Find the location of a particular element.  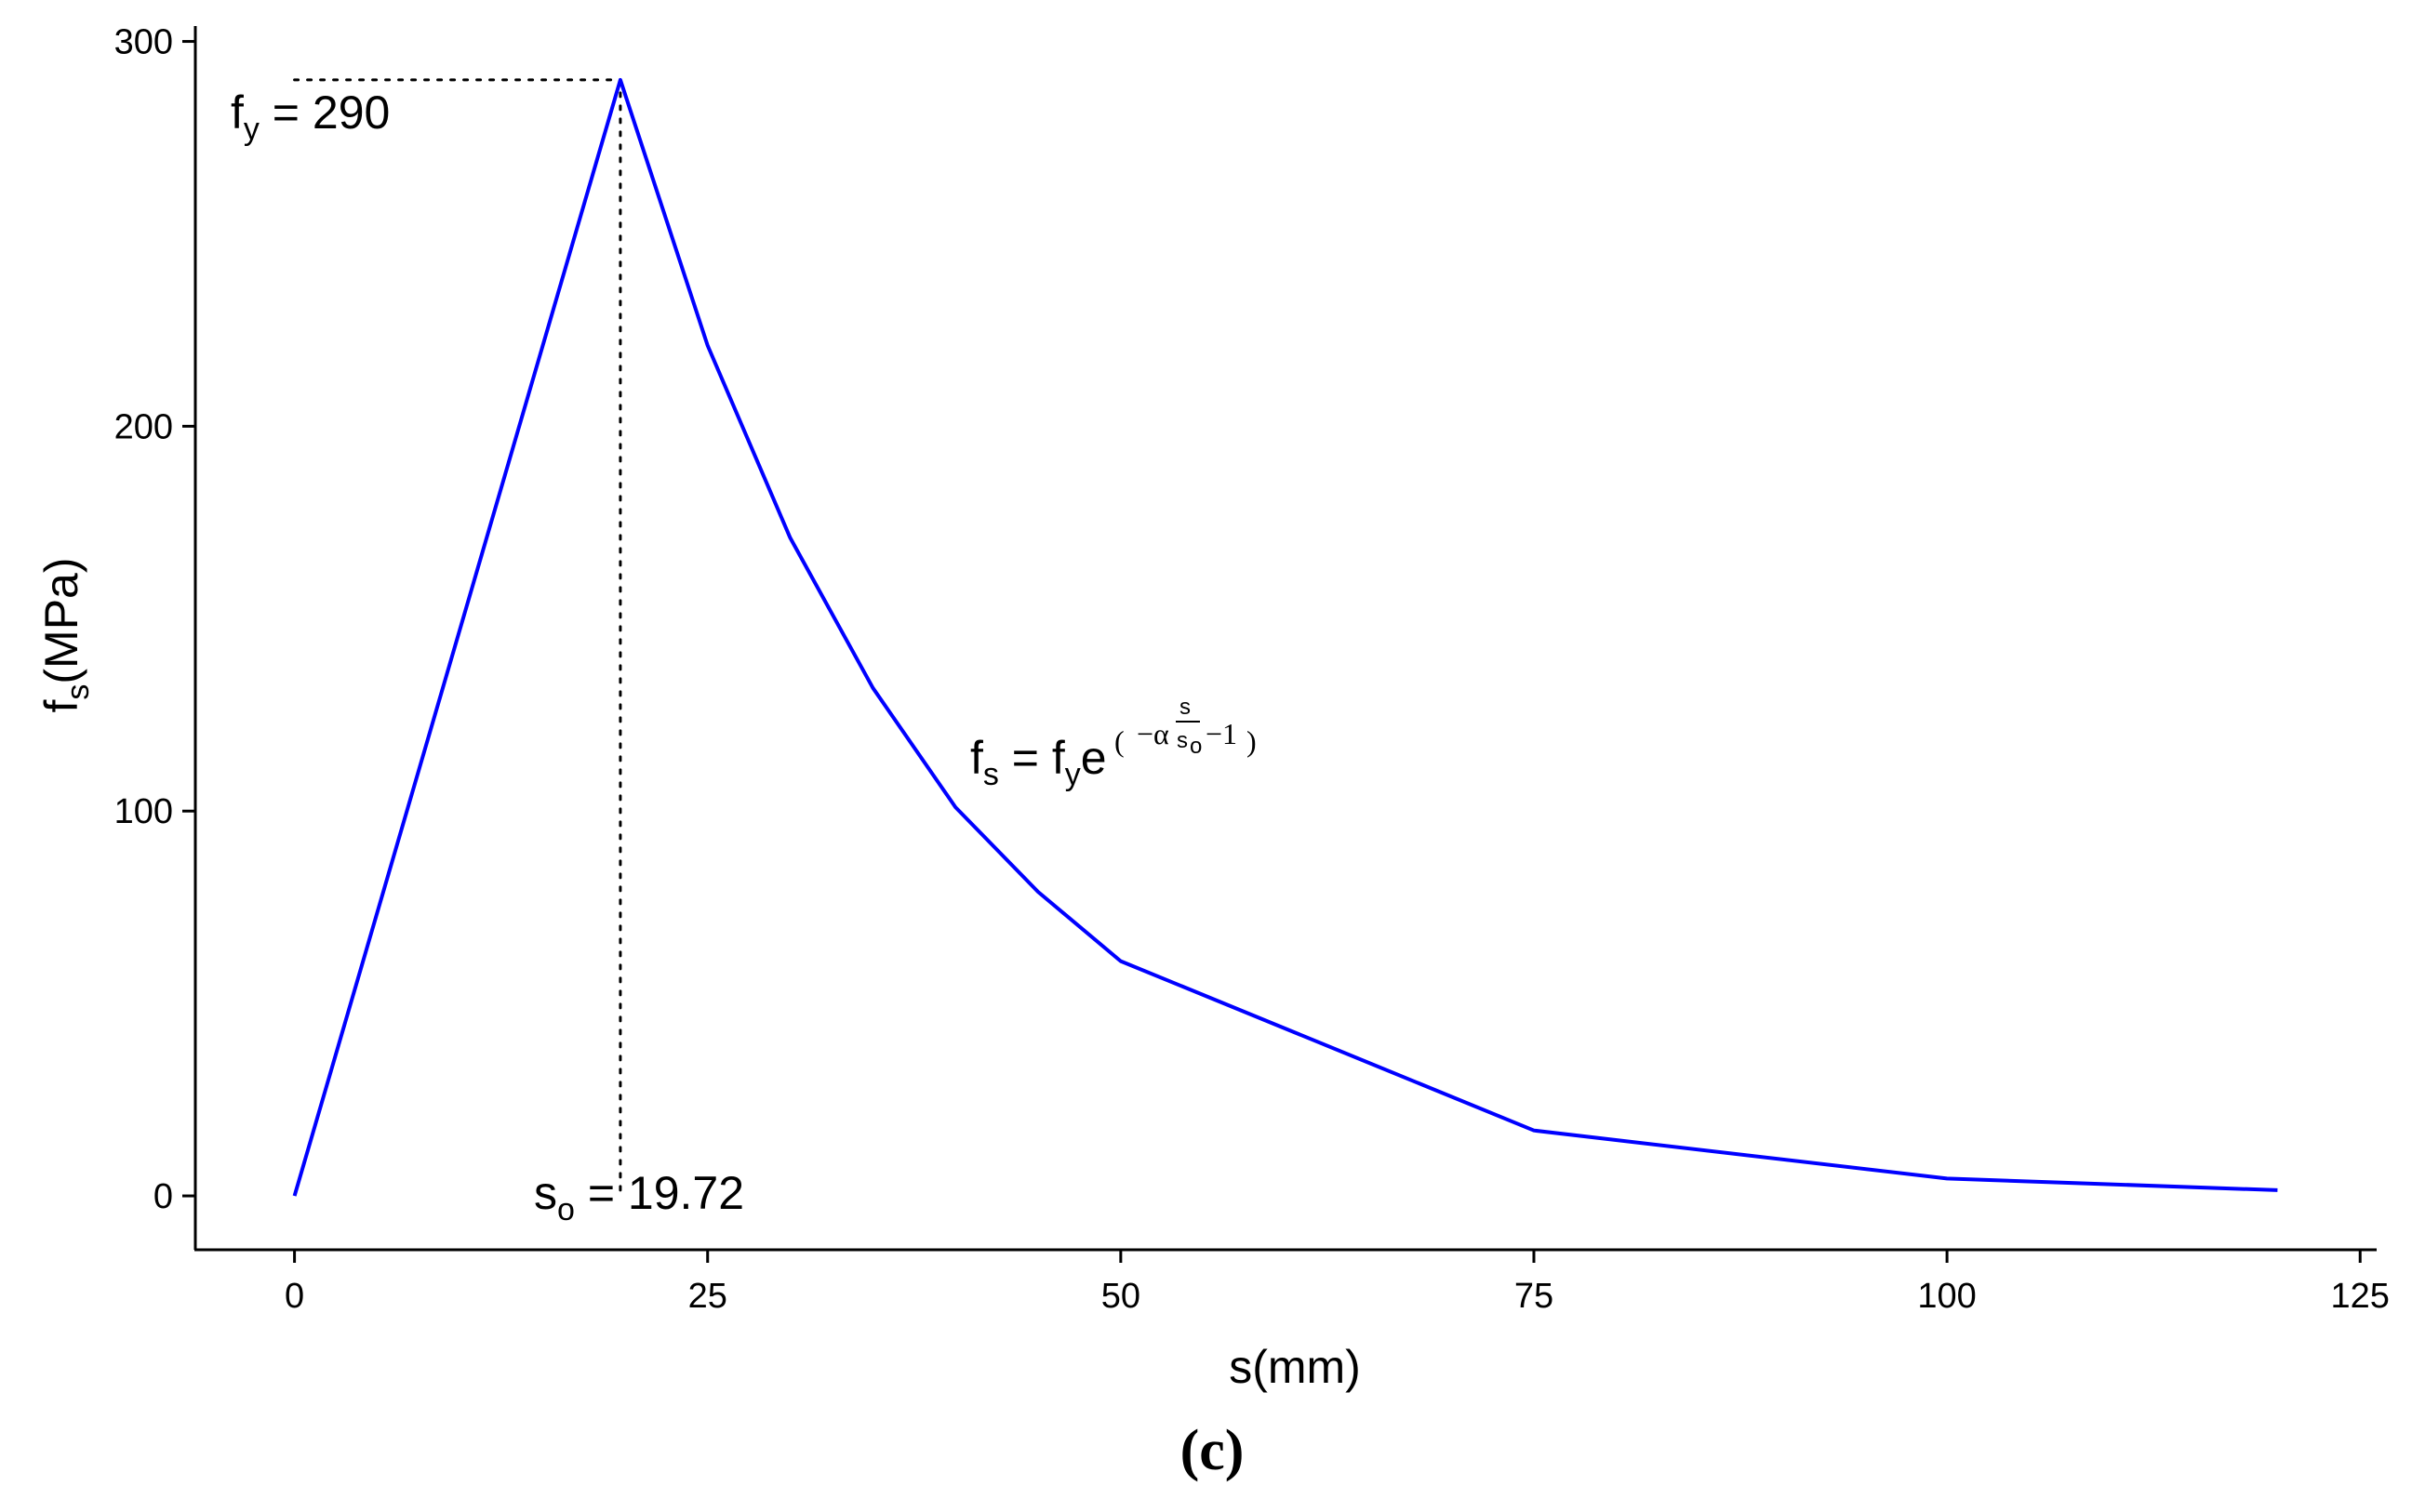

equation-annotation: fs = fye ( −α s s o −1 ) is located at coordinates (1113, 743).